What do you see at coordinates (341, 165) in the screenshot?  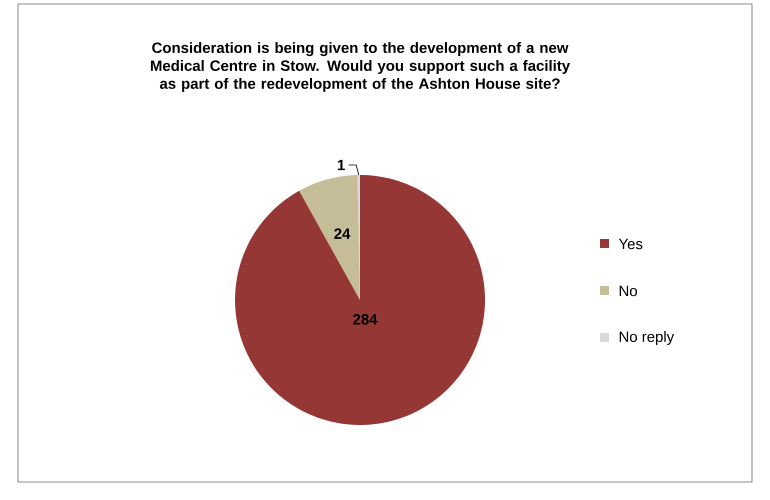 I see `data-label: 1` at bounding box center [341, 165].